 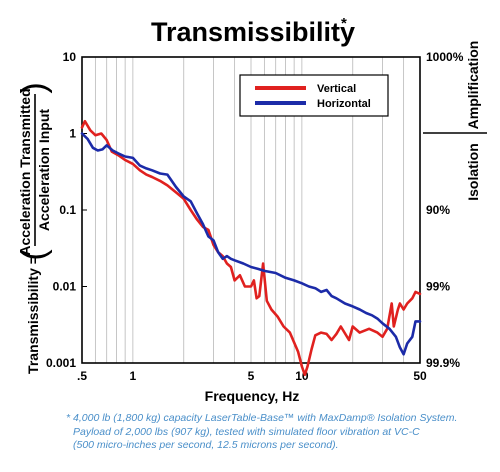 I want to click on y-axis-label-prefix: Transmissibility =, so click(x=33, y=315).